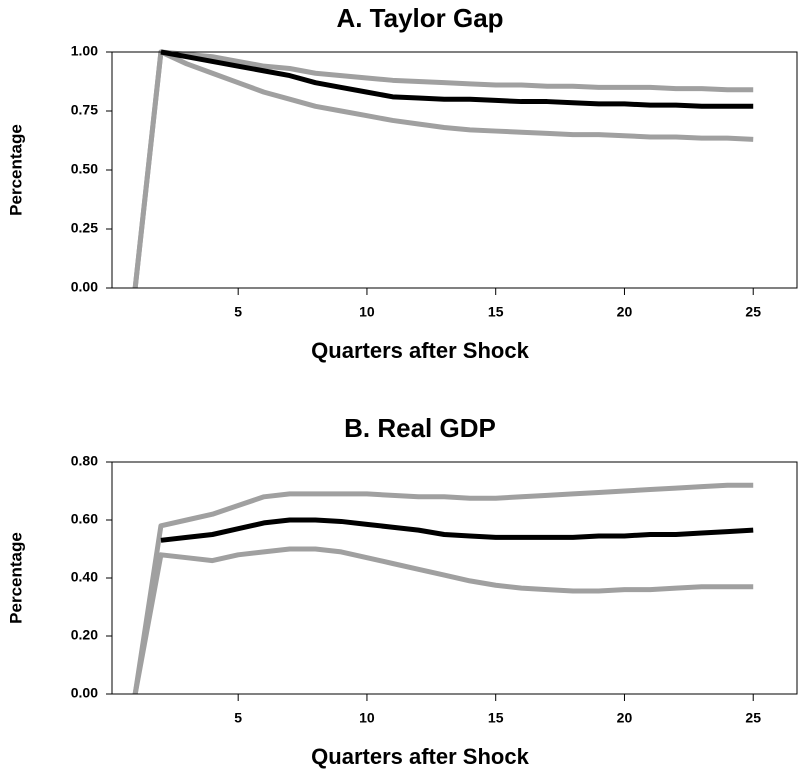  Describe the element at coordinates (84, 519) in the screenshot. I see `y-tick-label: 0.60` at that location.